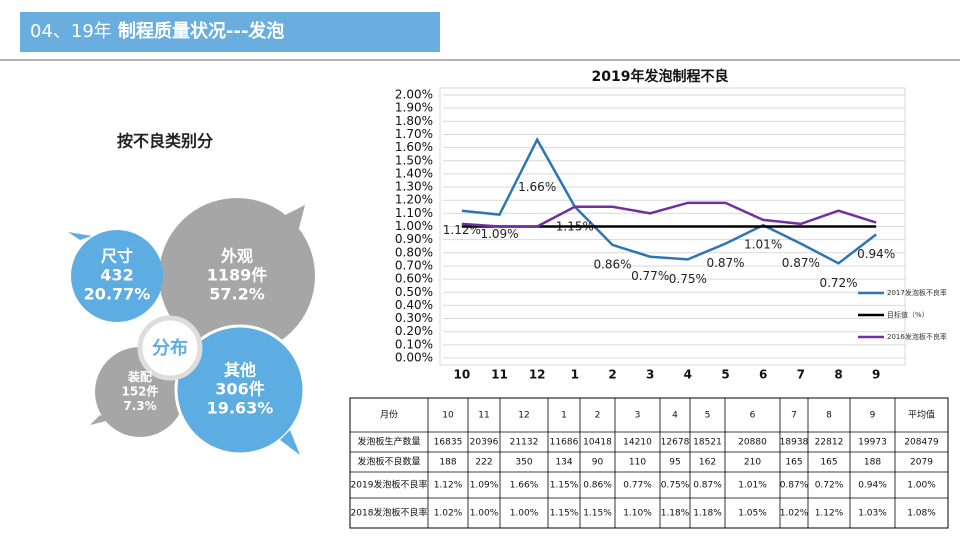 This screenshot has width=960, height=540. Describe the element at coordinates (872, 514) in the screenshot. I see `table-cell: 1.03%` at that location.